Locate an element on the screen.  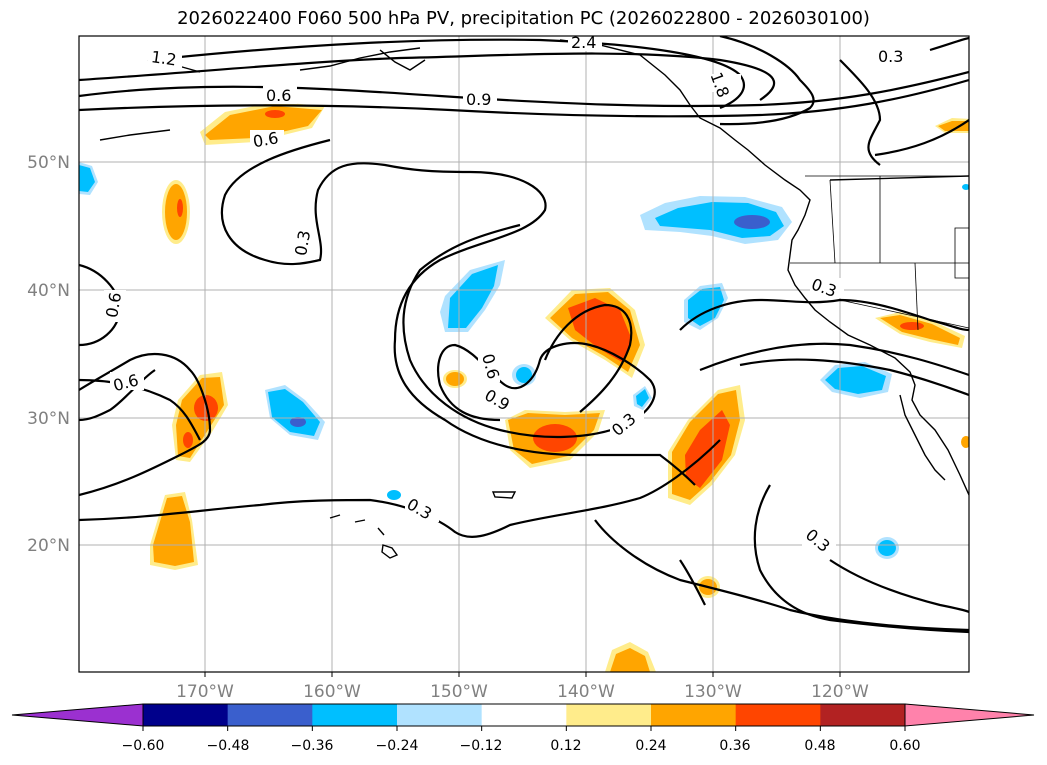
colorbar-tick-label: 0.36 is located at coordinates (734, 746).